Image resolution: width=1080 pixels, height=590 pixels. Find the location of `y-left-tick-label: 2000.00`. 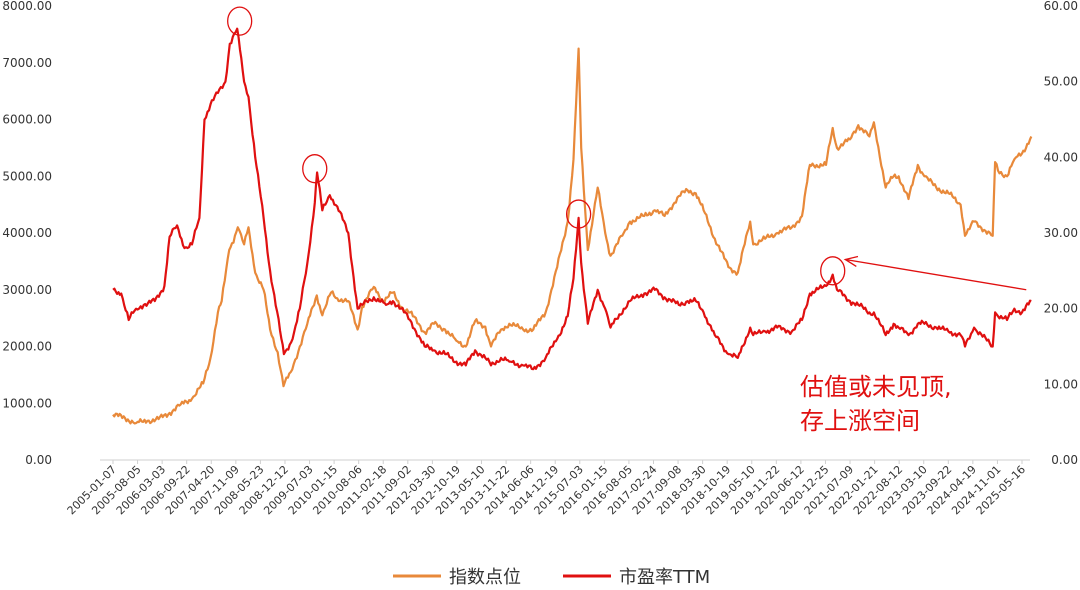

y-left-tick-label: 2000.00 is located at coordinates (27, 347).